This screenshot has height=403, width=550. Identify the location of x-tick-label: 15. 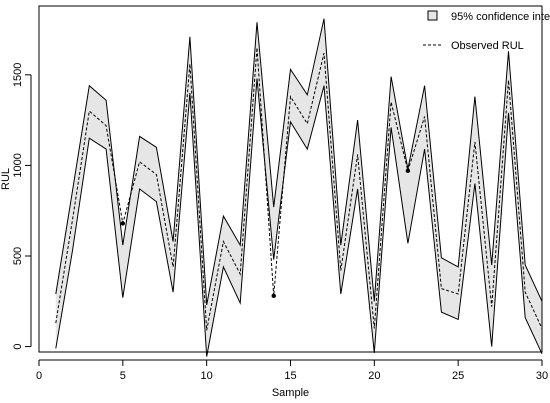
(290, 376).